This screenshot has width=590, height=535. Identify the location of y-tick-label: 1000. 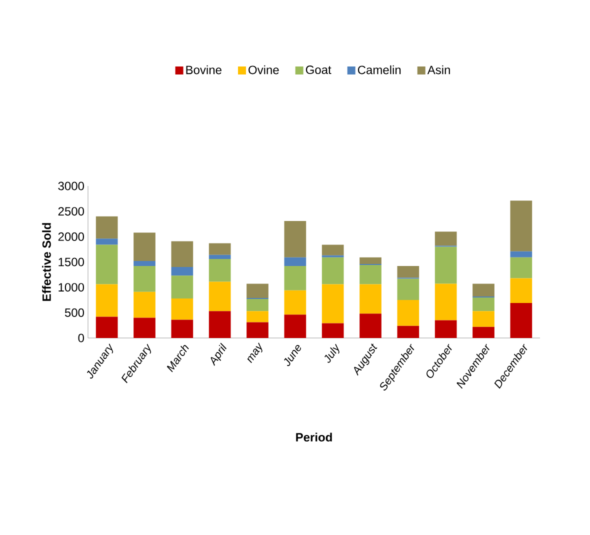
(71, 287).